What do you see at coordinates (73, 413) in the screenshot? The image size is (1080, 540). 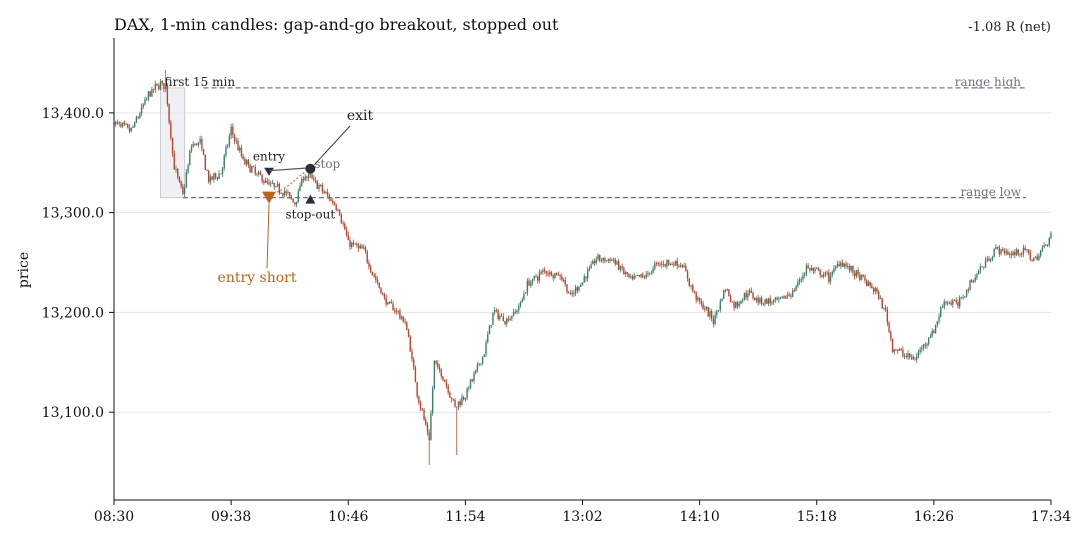 I see `y-tick-label: 13,100.0` at bounding box center [73, 413].